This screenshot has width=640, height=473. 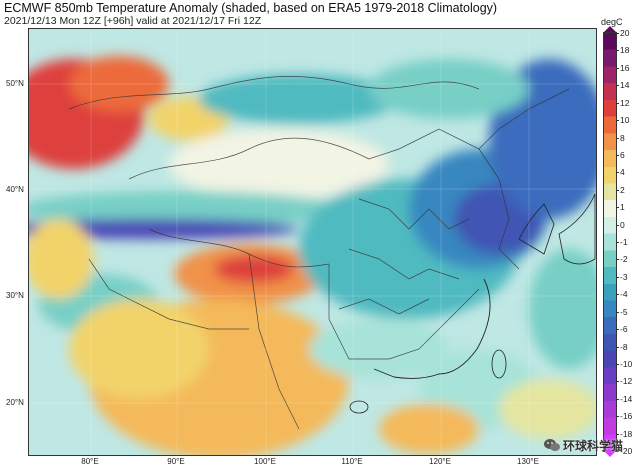 I want to click on wechat-icon, so click(x=552, y=445).